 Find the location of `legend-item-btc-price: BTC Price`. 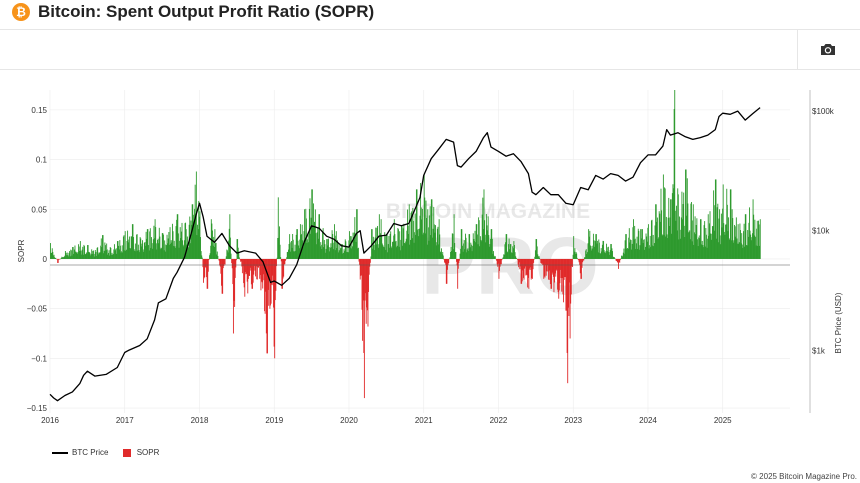

legend-item-btc-price: BTC Price is located at coordinates (80, 452).